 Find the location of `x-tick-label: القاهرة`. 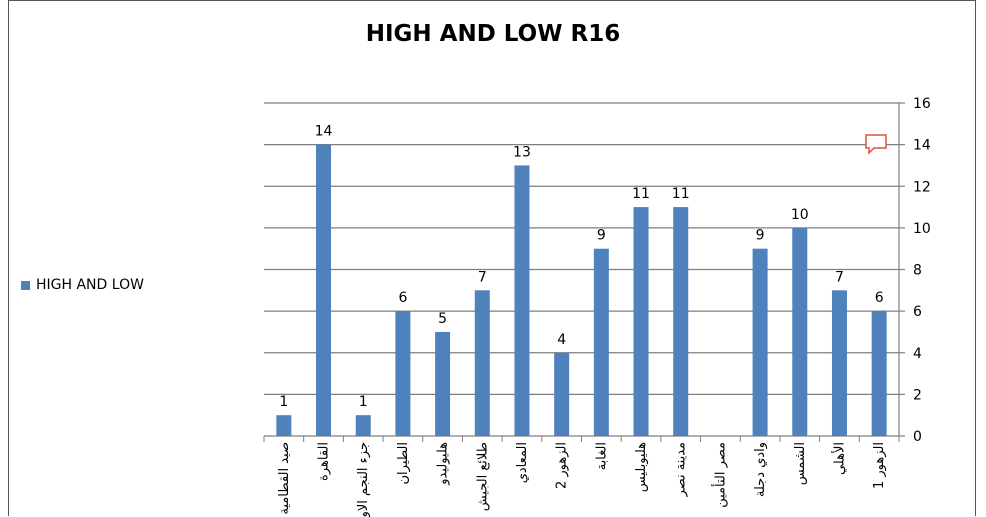

x-tick-label: القاهرة is located at coordinates (324, 461).